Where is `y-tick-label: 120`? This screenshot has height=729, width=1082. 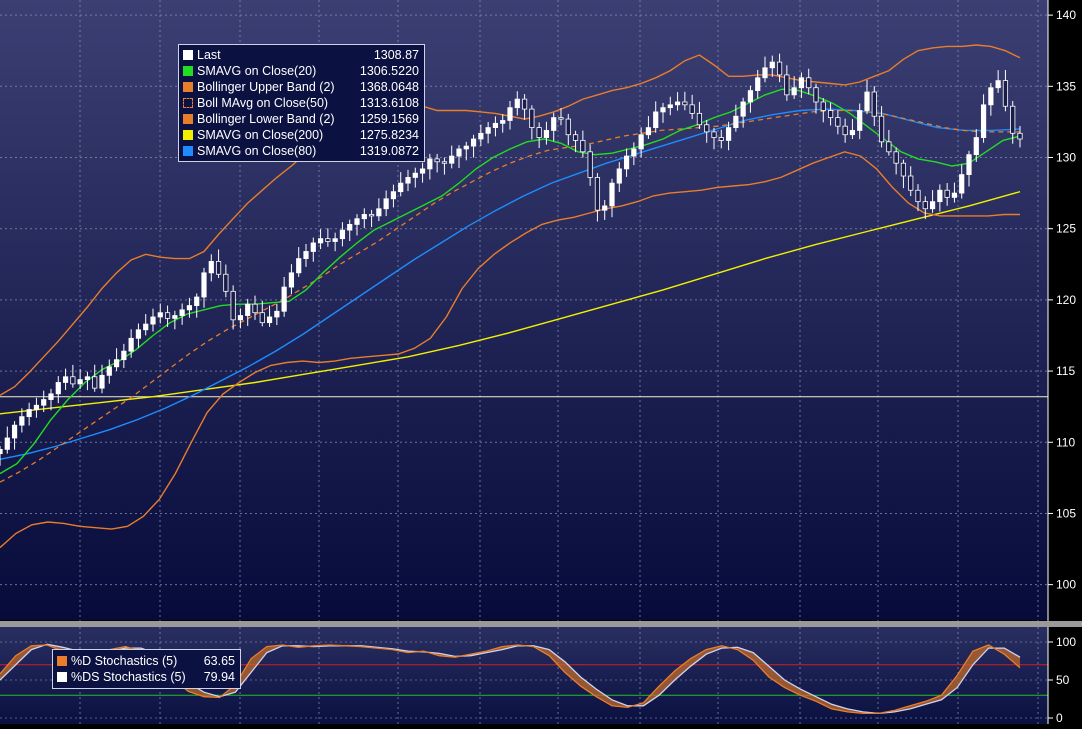 y-tick-label: 120 is located at coordinates (1066, 300).